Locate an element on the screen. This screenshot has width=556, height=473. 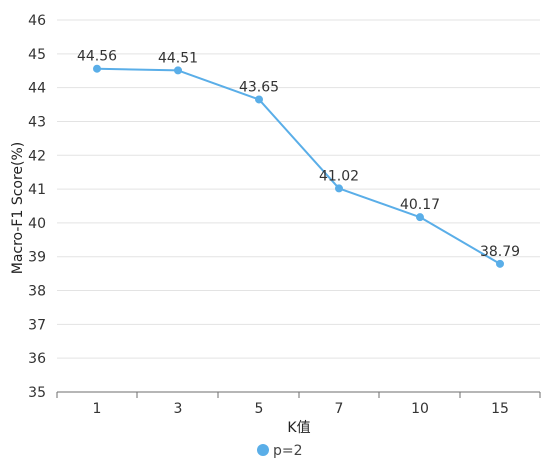
legend-label: p=2 is located at coordinates (288, 451).